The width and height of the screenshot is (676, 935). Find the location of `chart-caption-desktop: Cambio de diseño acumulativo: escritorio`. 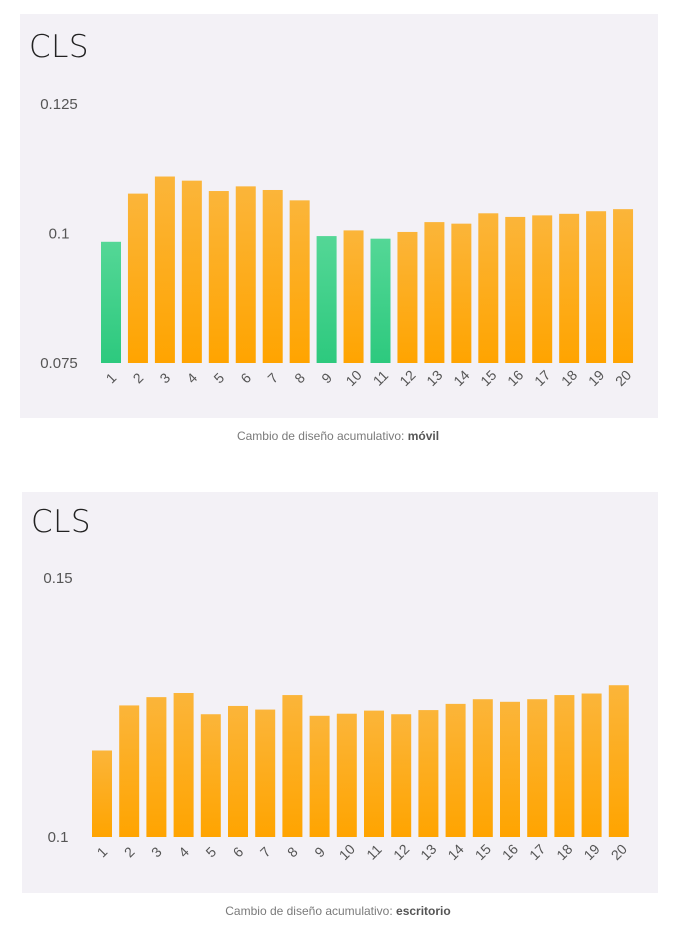

chart-caption-desktop: Cambio de diseño acumulativo: escritorio is located at coordinates (338, 911).